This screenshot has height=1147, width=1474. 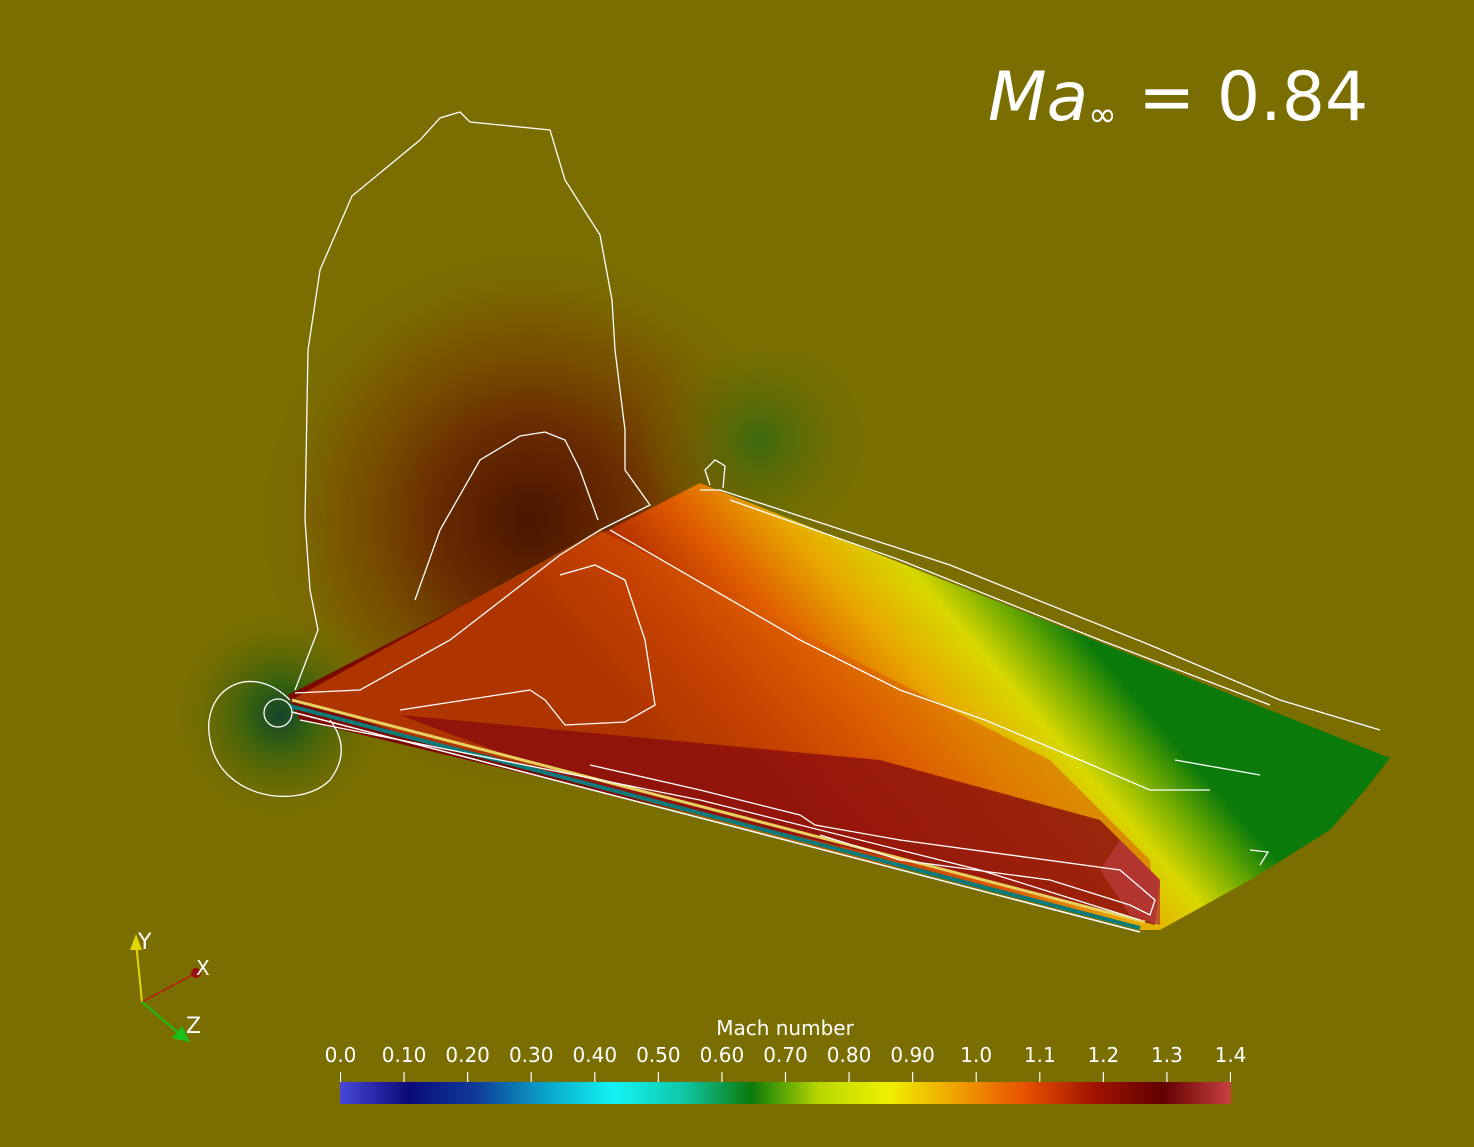 I want to click on colorbar-tick-label: 0.90, so click(x=912, y=1055).